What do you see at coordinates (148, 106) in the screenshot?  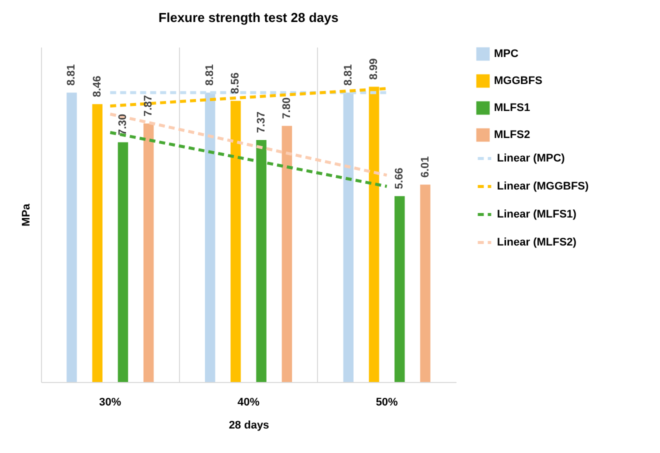 I see `data-label: 7.87` at bounding box center [148, 106].